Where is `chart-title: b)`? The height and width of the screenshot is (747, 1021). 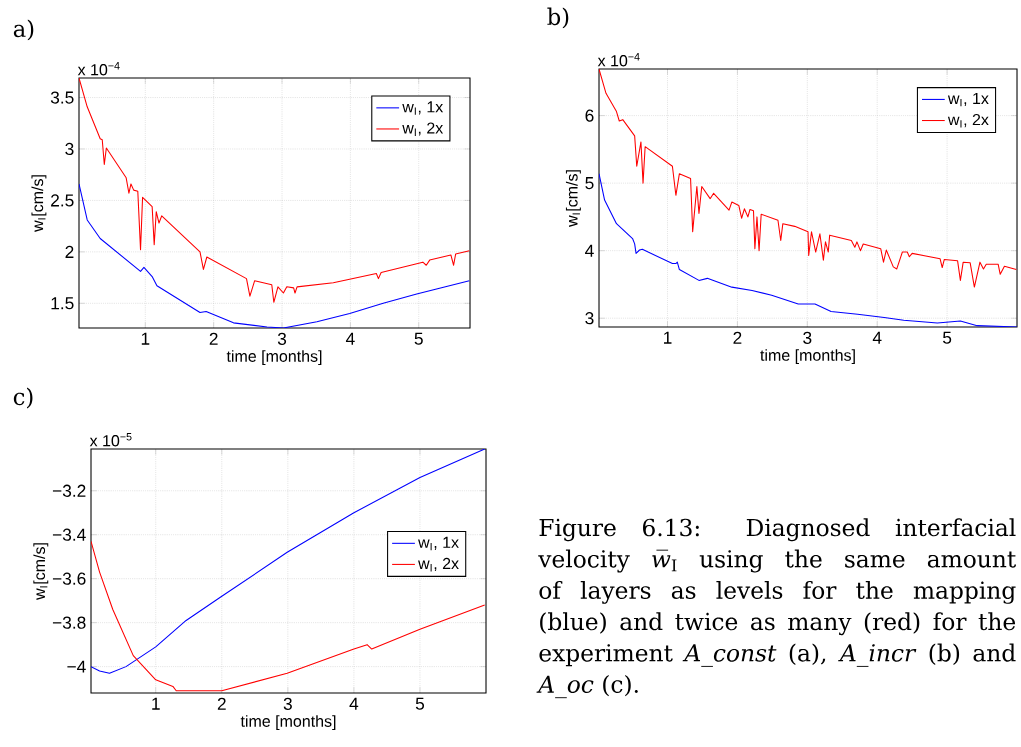
chart-title: b) is located at coordinates (558, 18).